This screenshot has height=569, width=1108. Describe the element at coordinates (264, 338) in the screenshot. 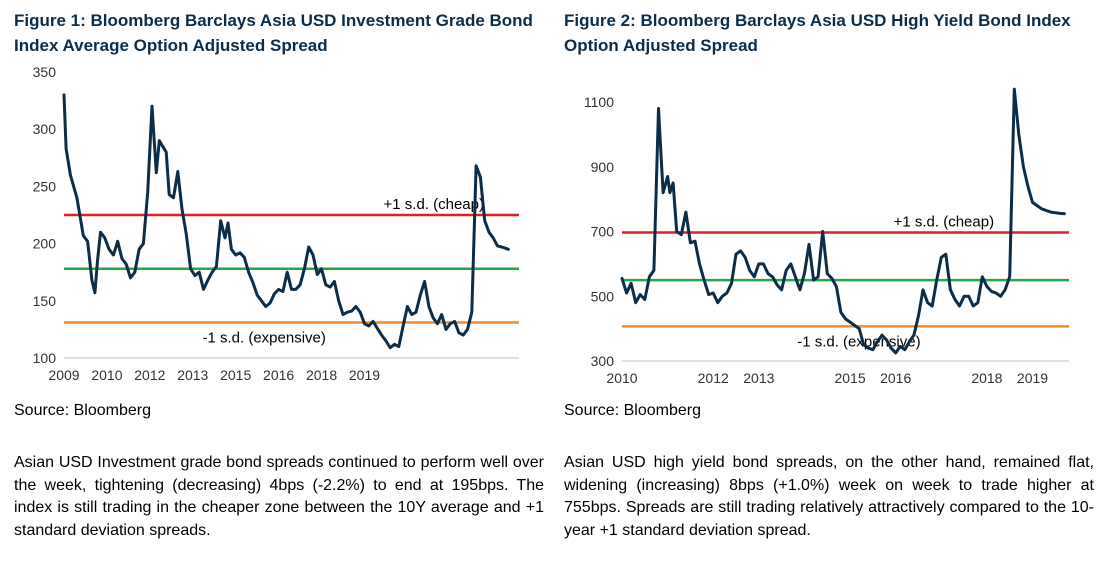

I see `reference-line-label: -1 s.d. (expensive)` at that location.